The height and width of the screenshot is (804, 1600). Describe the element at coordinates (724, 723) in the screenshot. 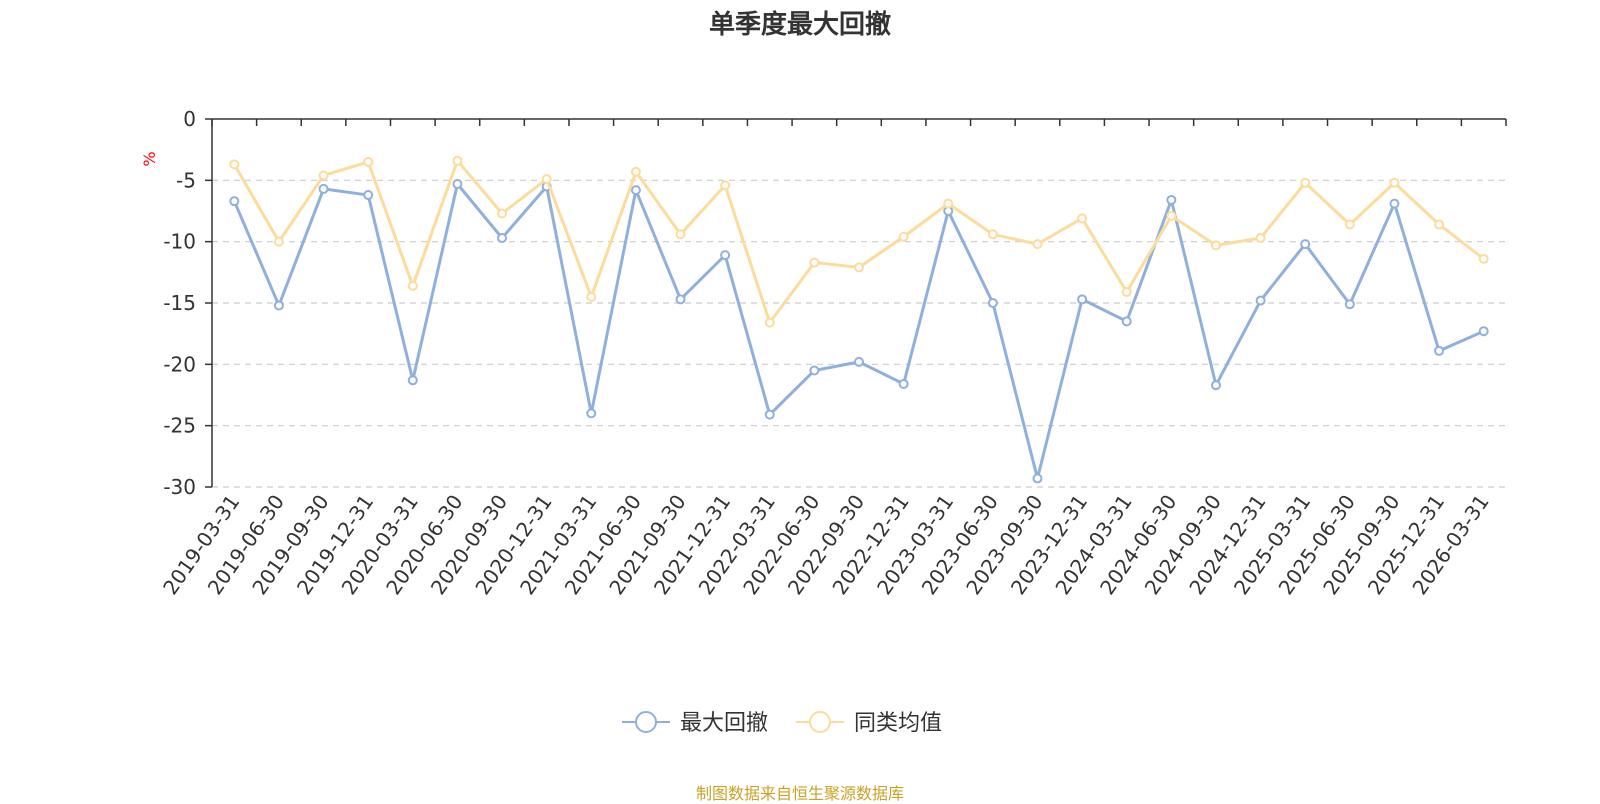

I see `legend-label: 最大回撤` at that location.